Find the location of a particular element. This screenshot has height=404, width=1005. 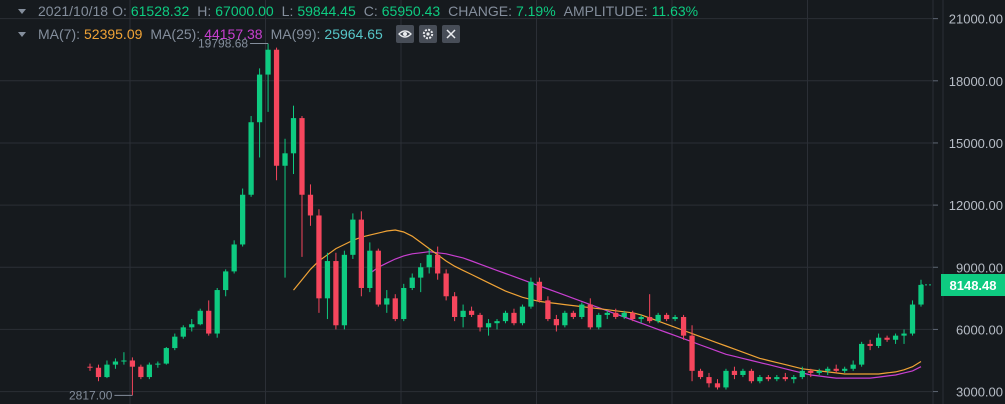

change-label: CHANGE: is located at coordinates (480, 11).